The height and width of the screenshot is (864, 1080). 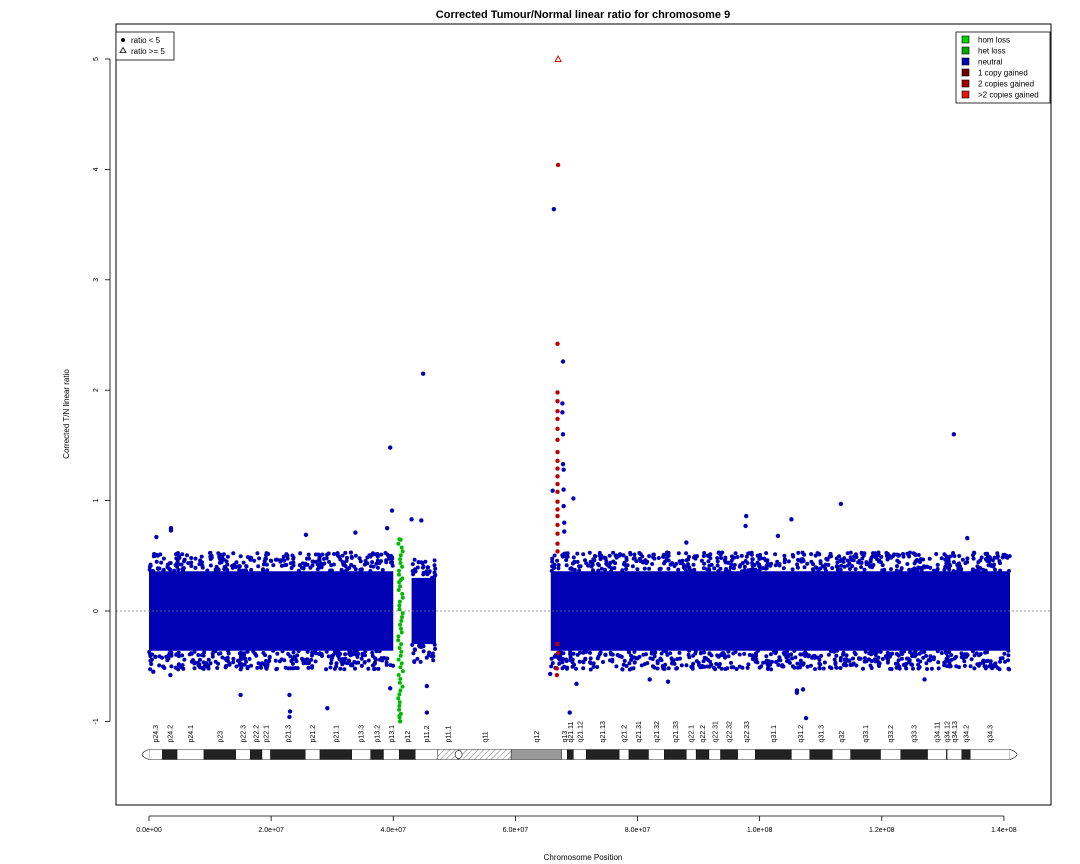 I want to click on ideogram-band-label: q22.32, so click(x=730, y=732).